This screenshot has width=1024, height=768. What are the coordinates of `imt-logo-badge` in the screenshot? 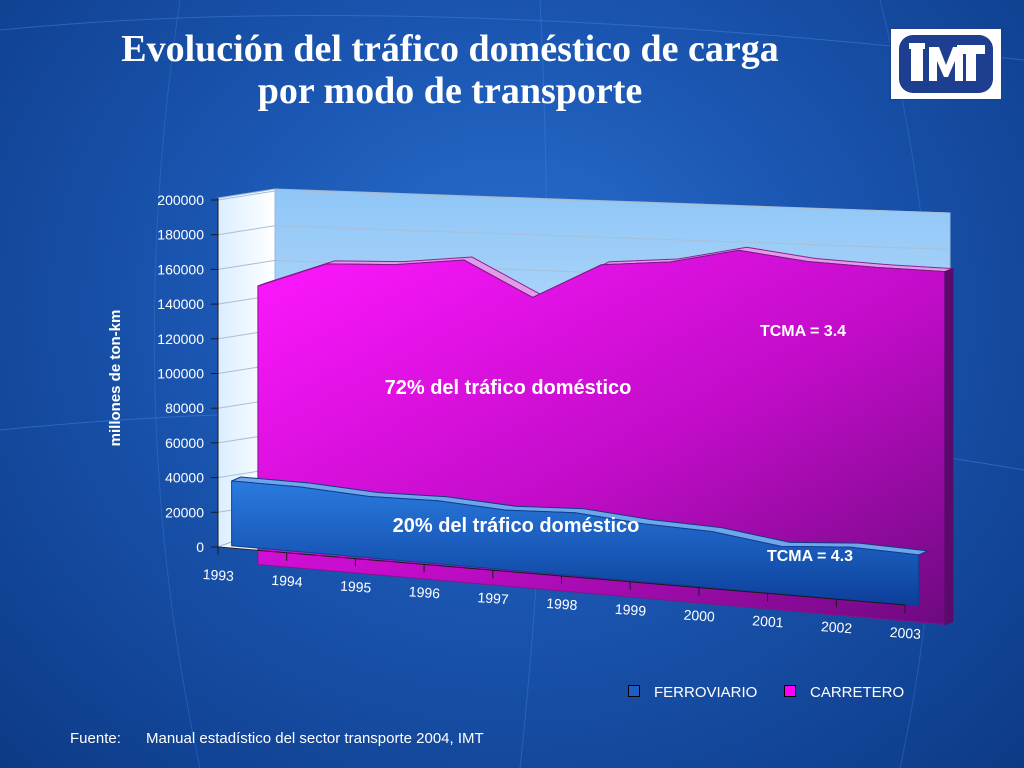 It's located at (946, 64).